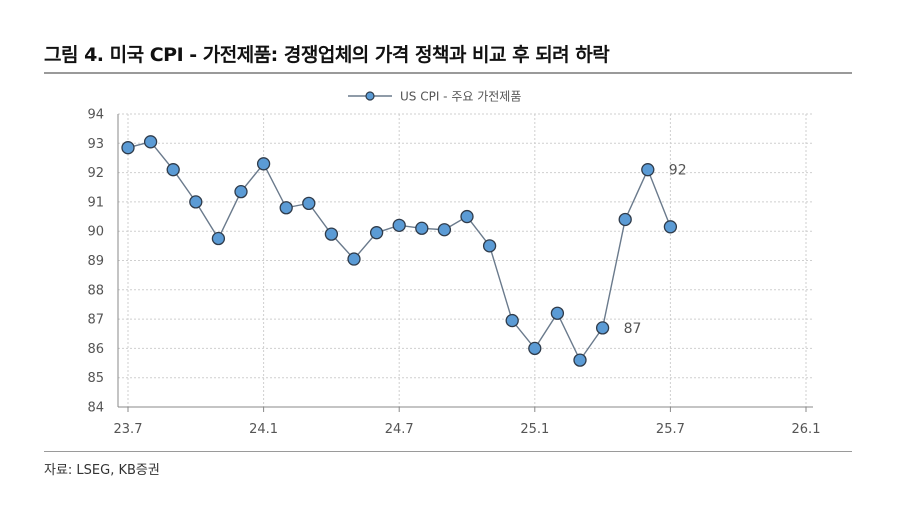 This screenshot has height=519, width=900. I want to click on source-note: 자료: LSEG, KB증권, so click(102, 470).